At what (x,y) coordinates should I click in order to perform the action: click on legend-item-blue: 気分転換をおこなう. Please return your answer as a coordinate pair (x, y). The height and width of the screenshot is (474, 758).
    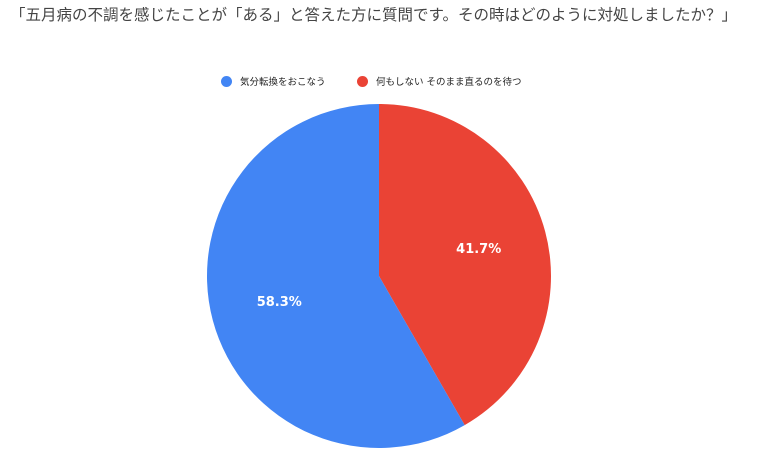
    Looking at the image, I should click on (273, 81).